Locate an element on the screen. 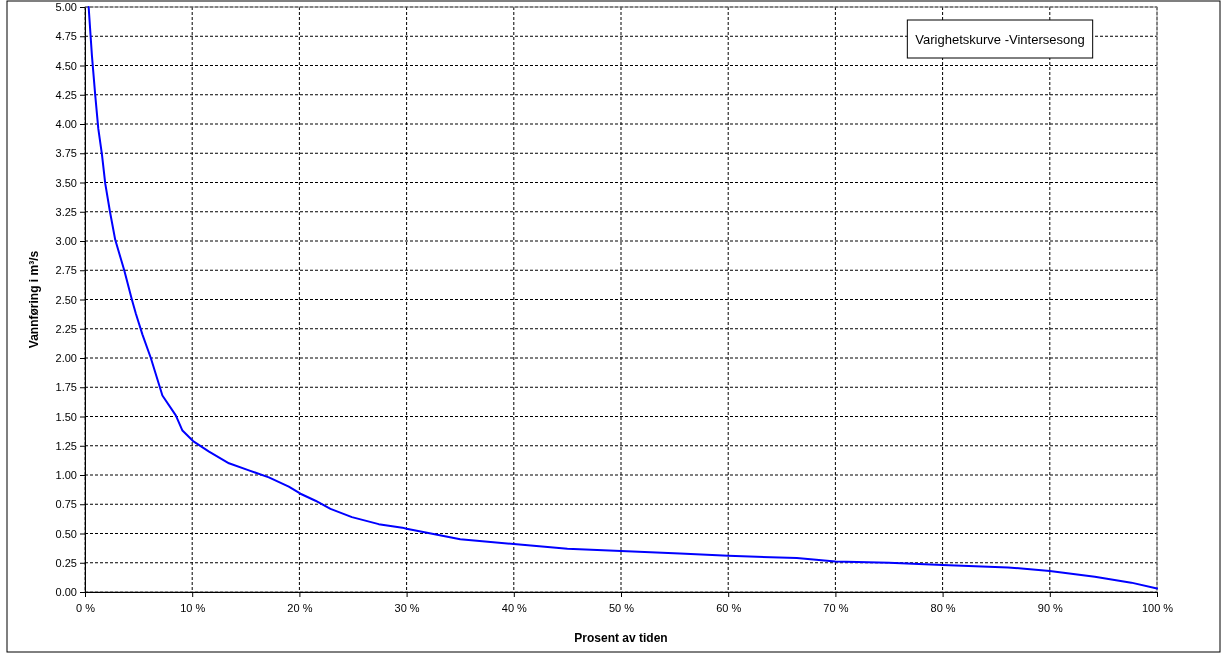 The width and height of the screenshot is (1225, 655). y-tick-label: 3.75 is located at coordinates (66, 153).